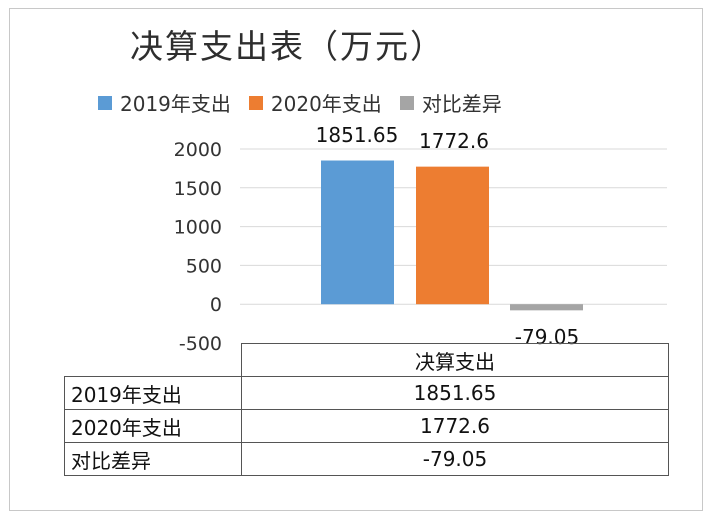 The height and width of the screenshot is (520, 714). Describe the element at coordinates (153, 393) in the screenshot. I see `table-row-label: 2019年支出` at that location.